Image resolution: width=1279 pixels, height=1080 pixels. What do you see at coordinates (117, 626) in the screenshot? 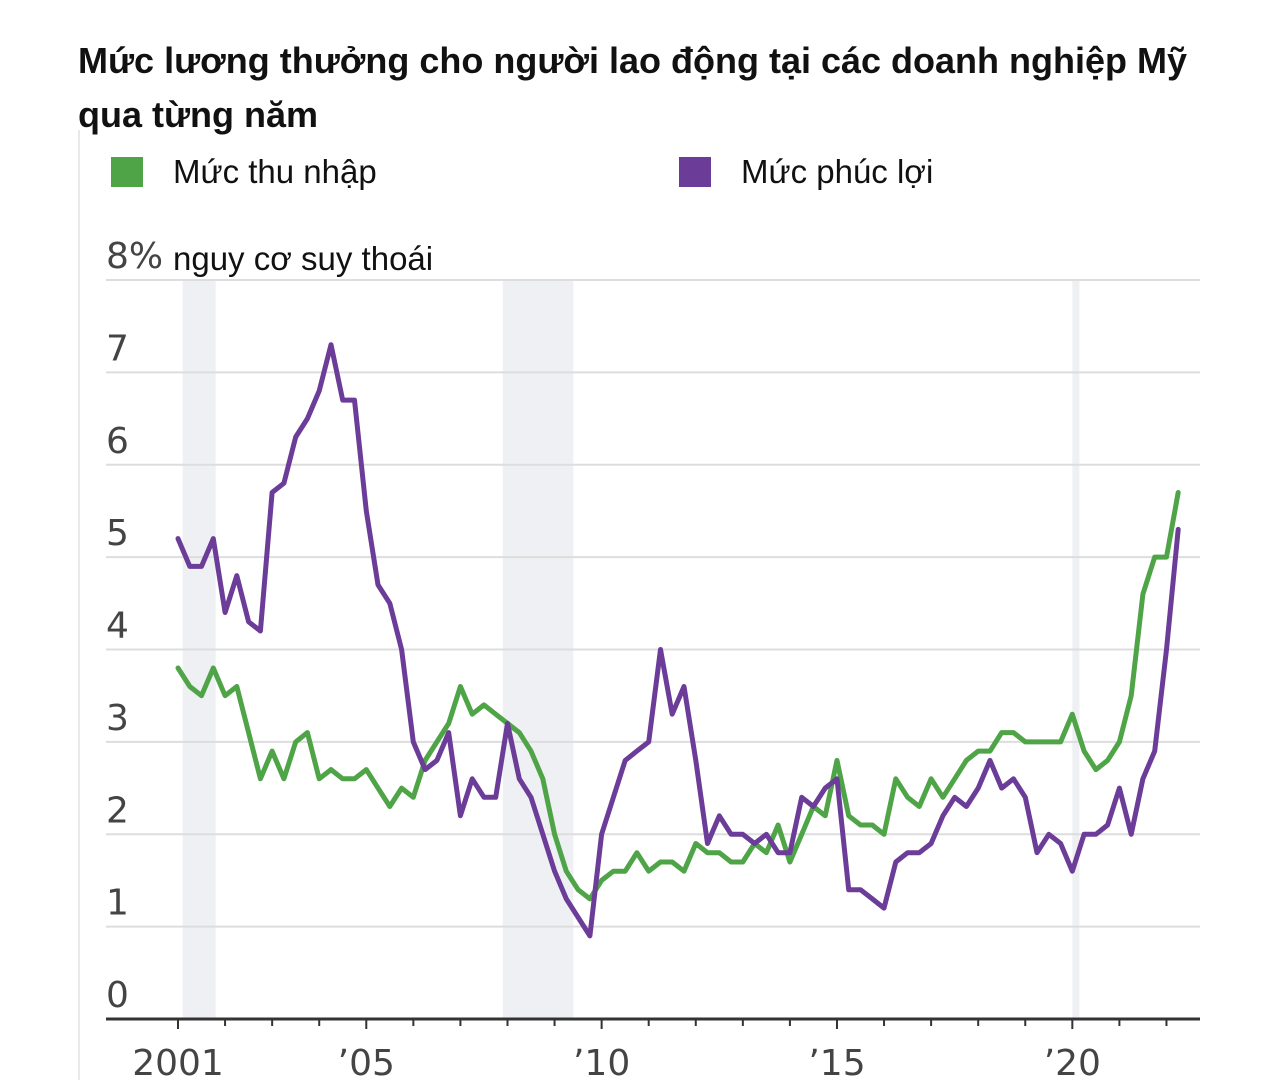
I see `y-tick-label-4: 4` at bounding box center [117, 626].